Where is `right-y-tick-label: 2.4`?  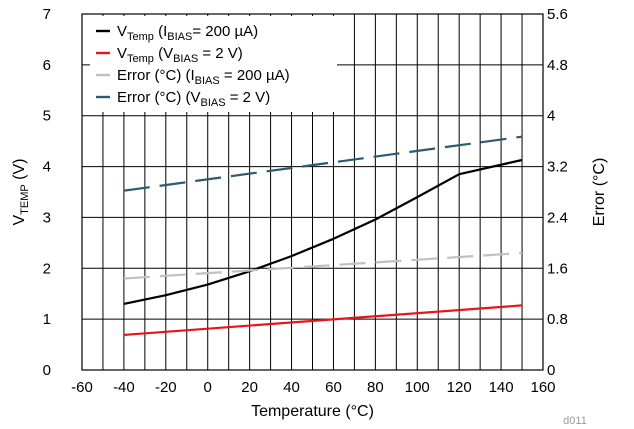
right-y-tick-label: 2.4 is located at coordinates (557, 217).